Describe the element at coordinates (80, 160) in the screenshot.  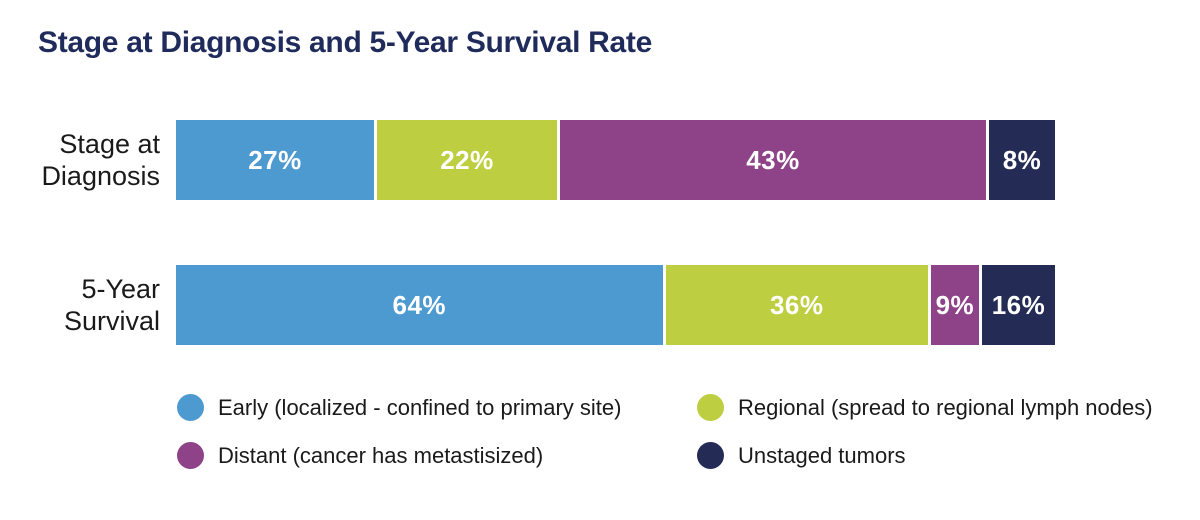
I see `row-category-label: Stage at Diagnosis` at that location.